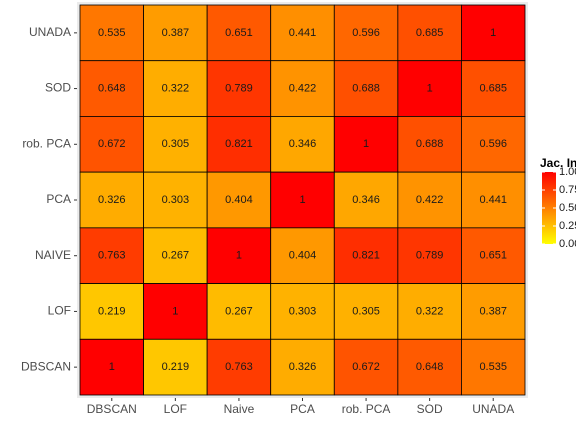 The width and height of the screenshot is (576, 425). I want to click on y-tick-label: DBSCAN, so click(46, 366).